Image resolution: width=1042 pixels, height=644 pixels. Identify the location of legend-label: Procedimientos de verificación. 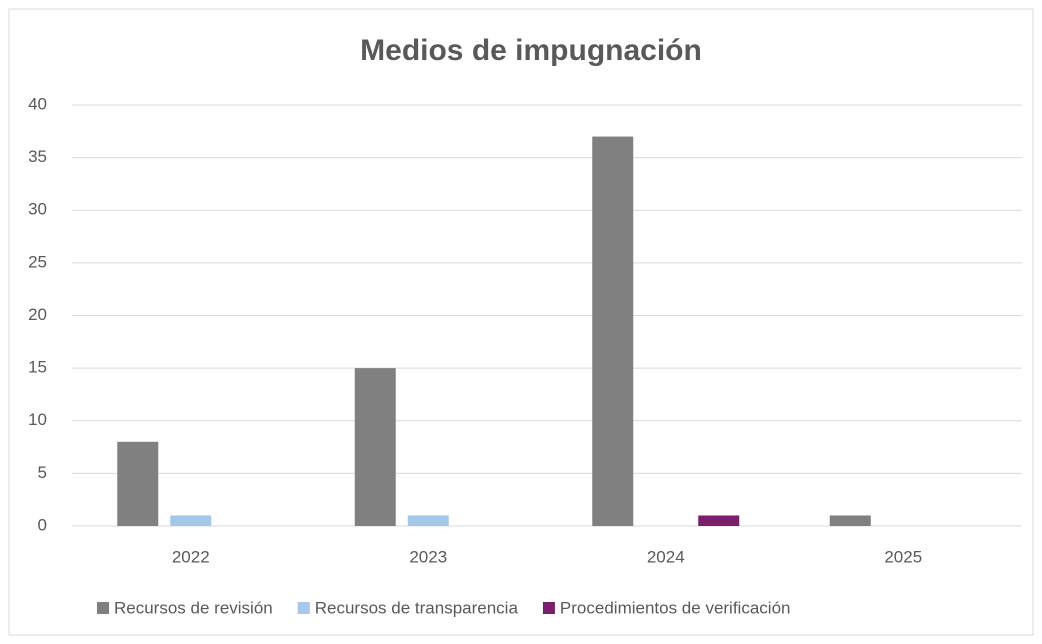
(675, 607).